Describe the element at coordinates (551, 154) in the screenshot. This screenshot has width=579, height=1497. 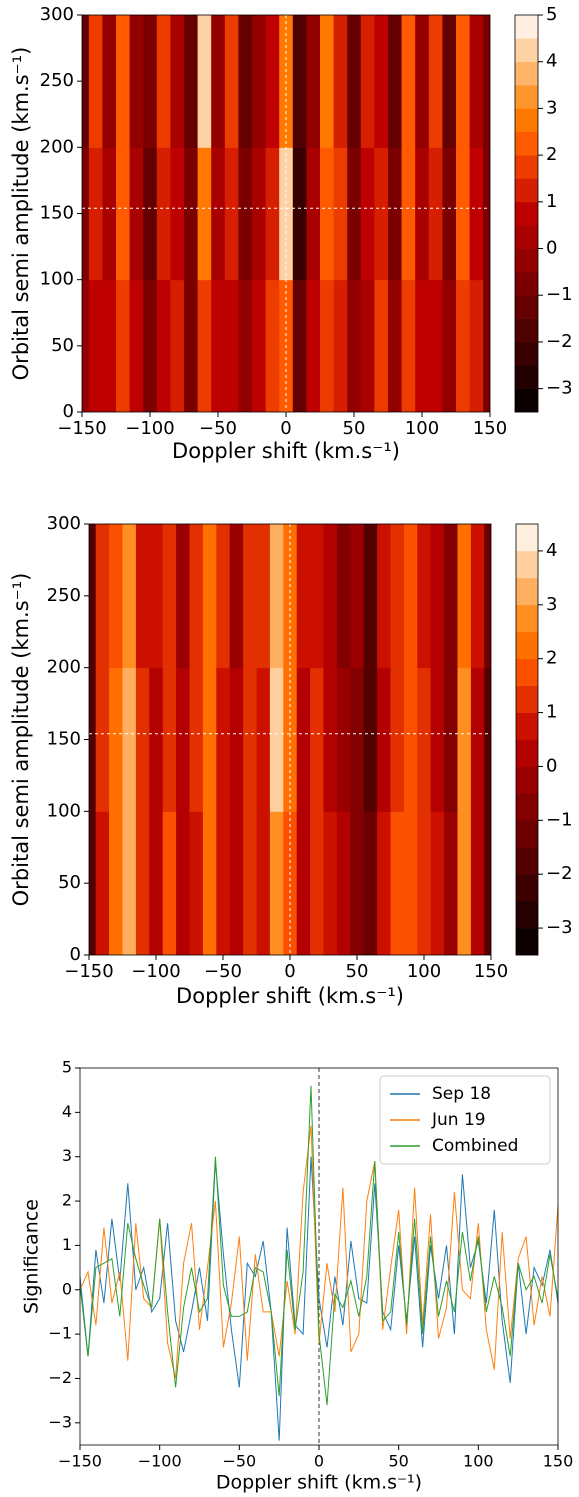
I see `colorbar-tick-label: 2` at that location.